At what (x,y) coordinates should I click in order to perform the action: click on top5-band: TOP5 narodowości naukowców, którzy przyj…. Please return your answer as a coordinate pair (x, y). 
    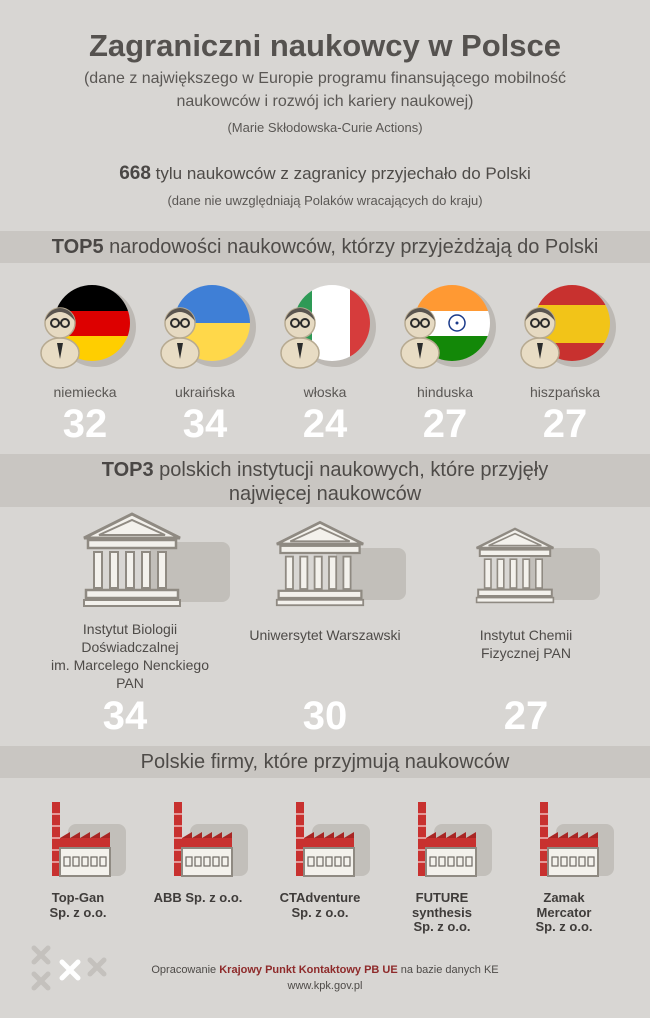
    Looking at the image, I should click on (325, 247).